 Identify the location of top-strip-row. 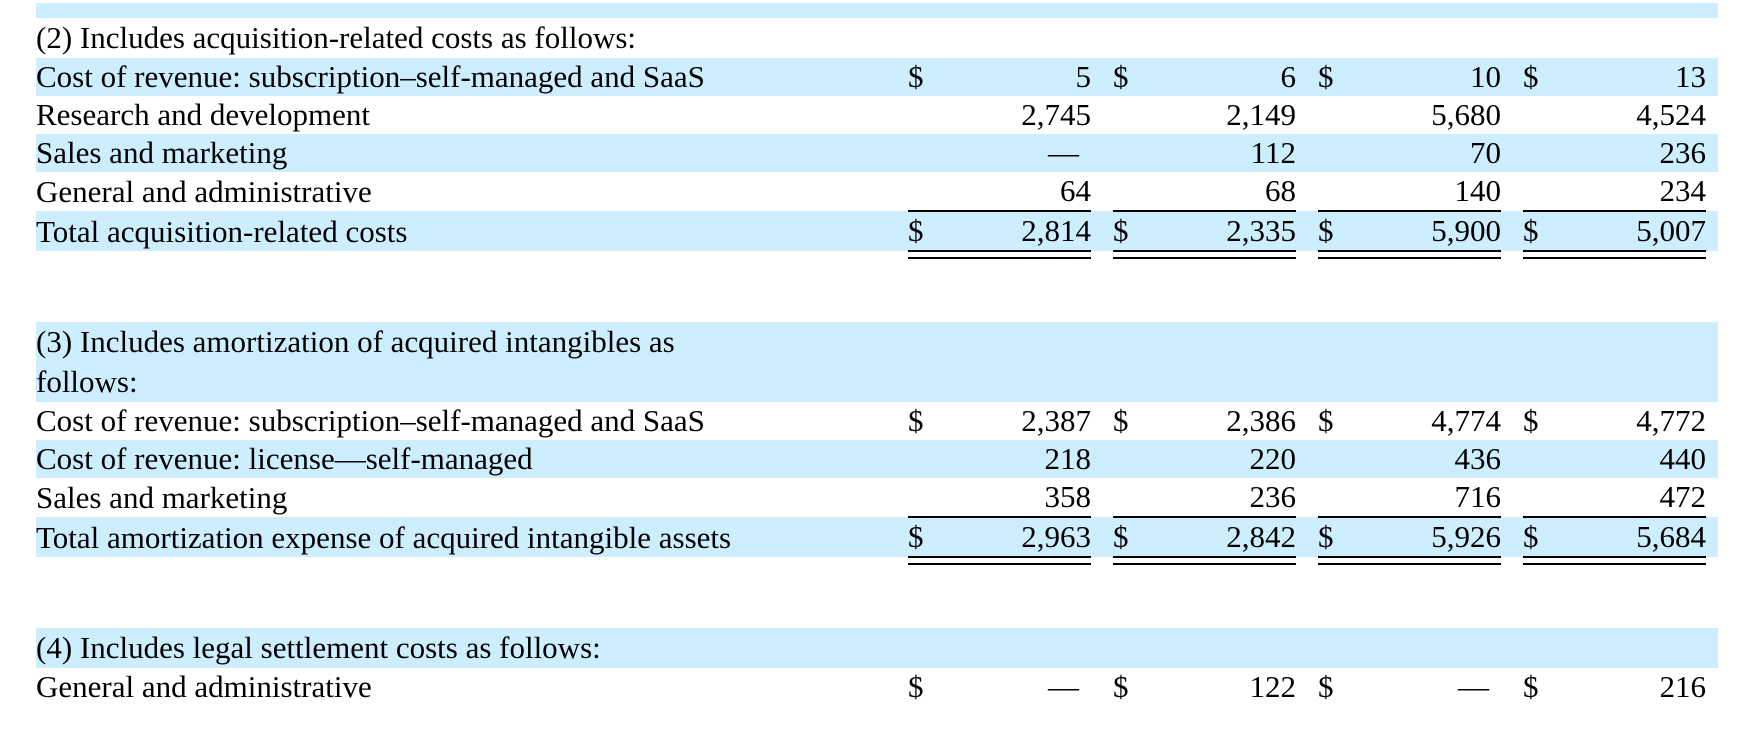
(877, 10).